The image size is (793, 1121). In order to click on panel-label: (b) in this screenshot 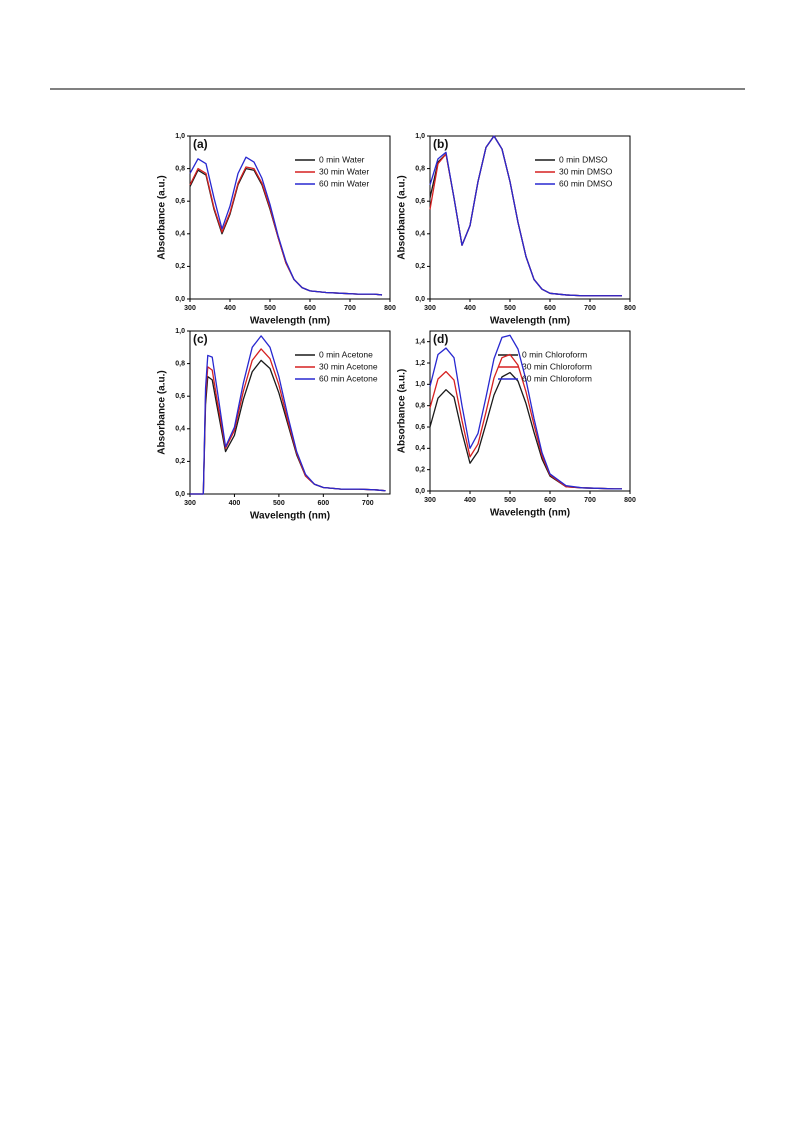, I will do `click(440, 144)`.